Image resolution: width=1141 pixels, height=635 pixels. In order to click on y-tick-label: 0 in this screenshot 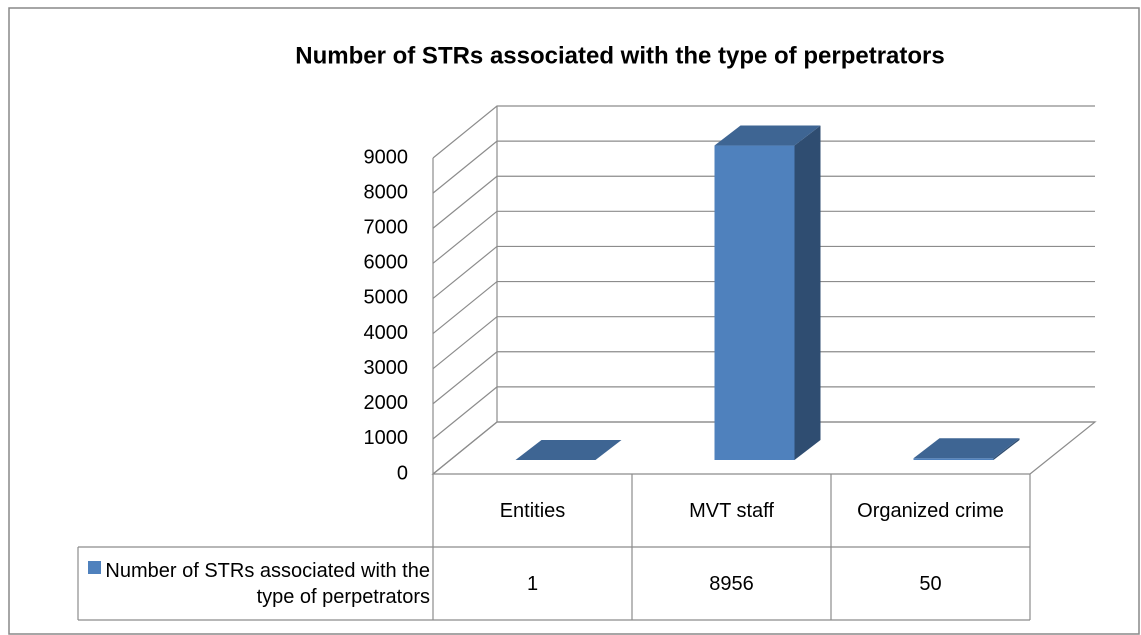, I will do `click(402, 473)`.